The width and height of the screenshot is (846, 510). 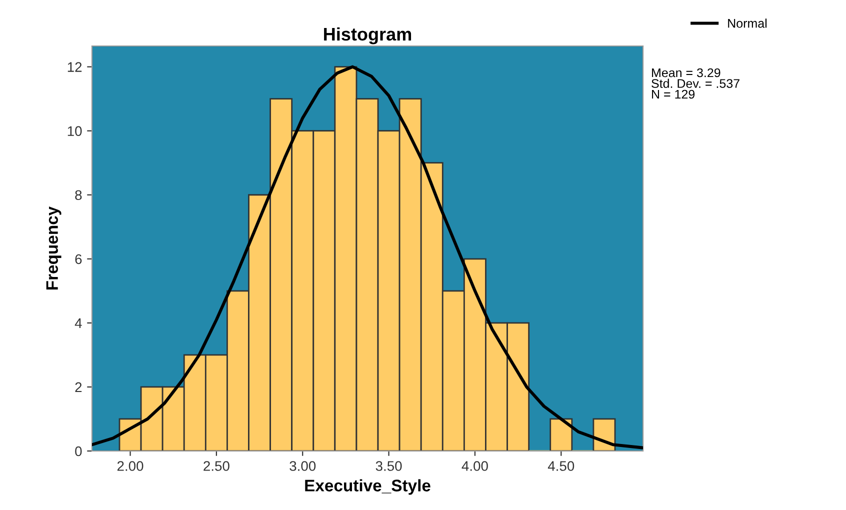 What do you see at coordinates (475, 466) in the screenshot?
I see `x-tick-label: 4.00` at bounding box center [475, 466].